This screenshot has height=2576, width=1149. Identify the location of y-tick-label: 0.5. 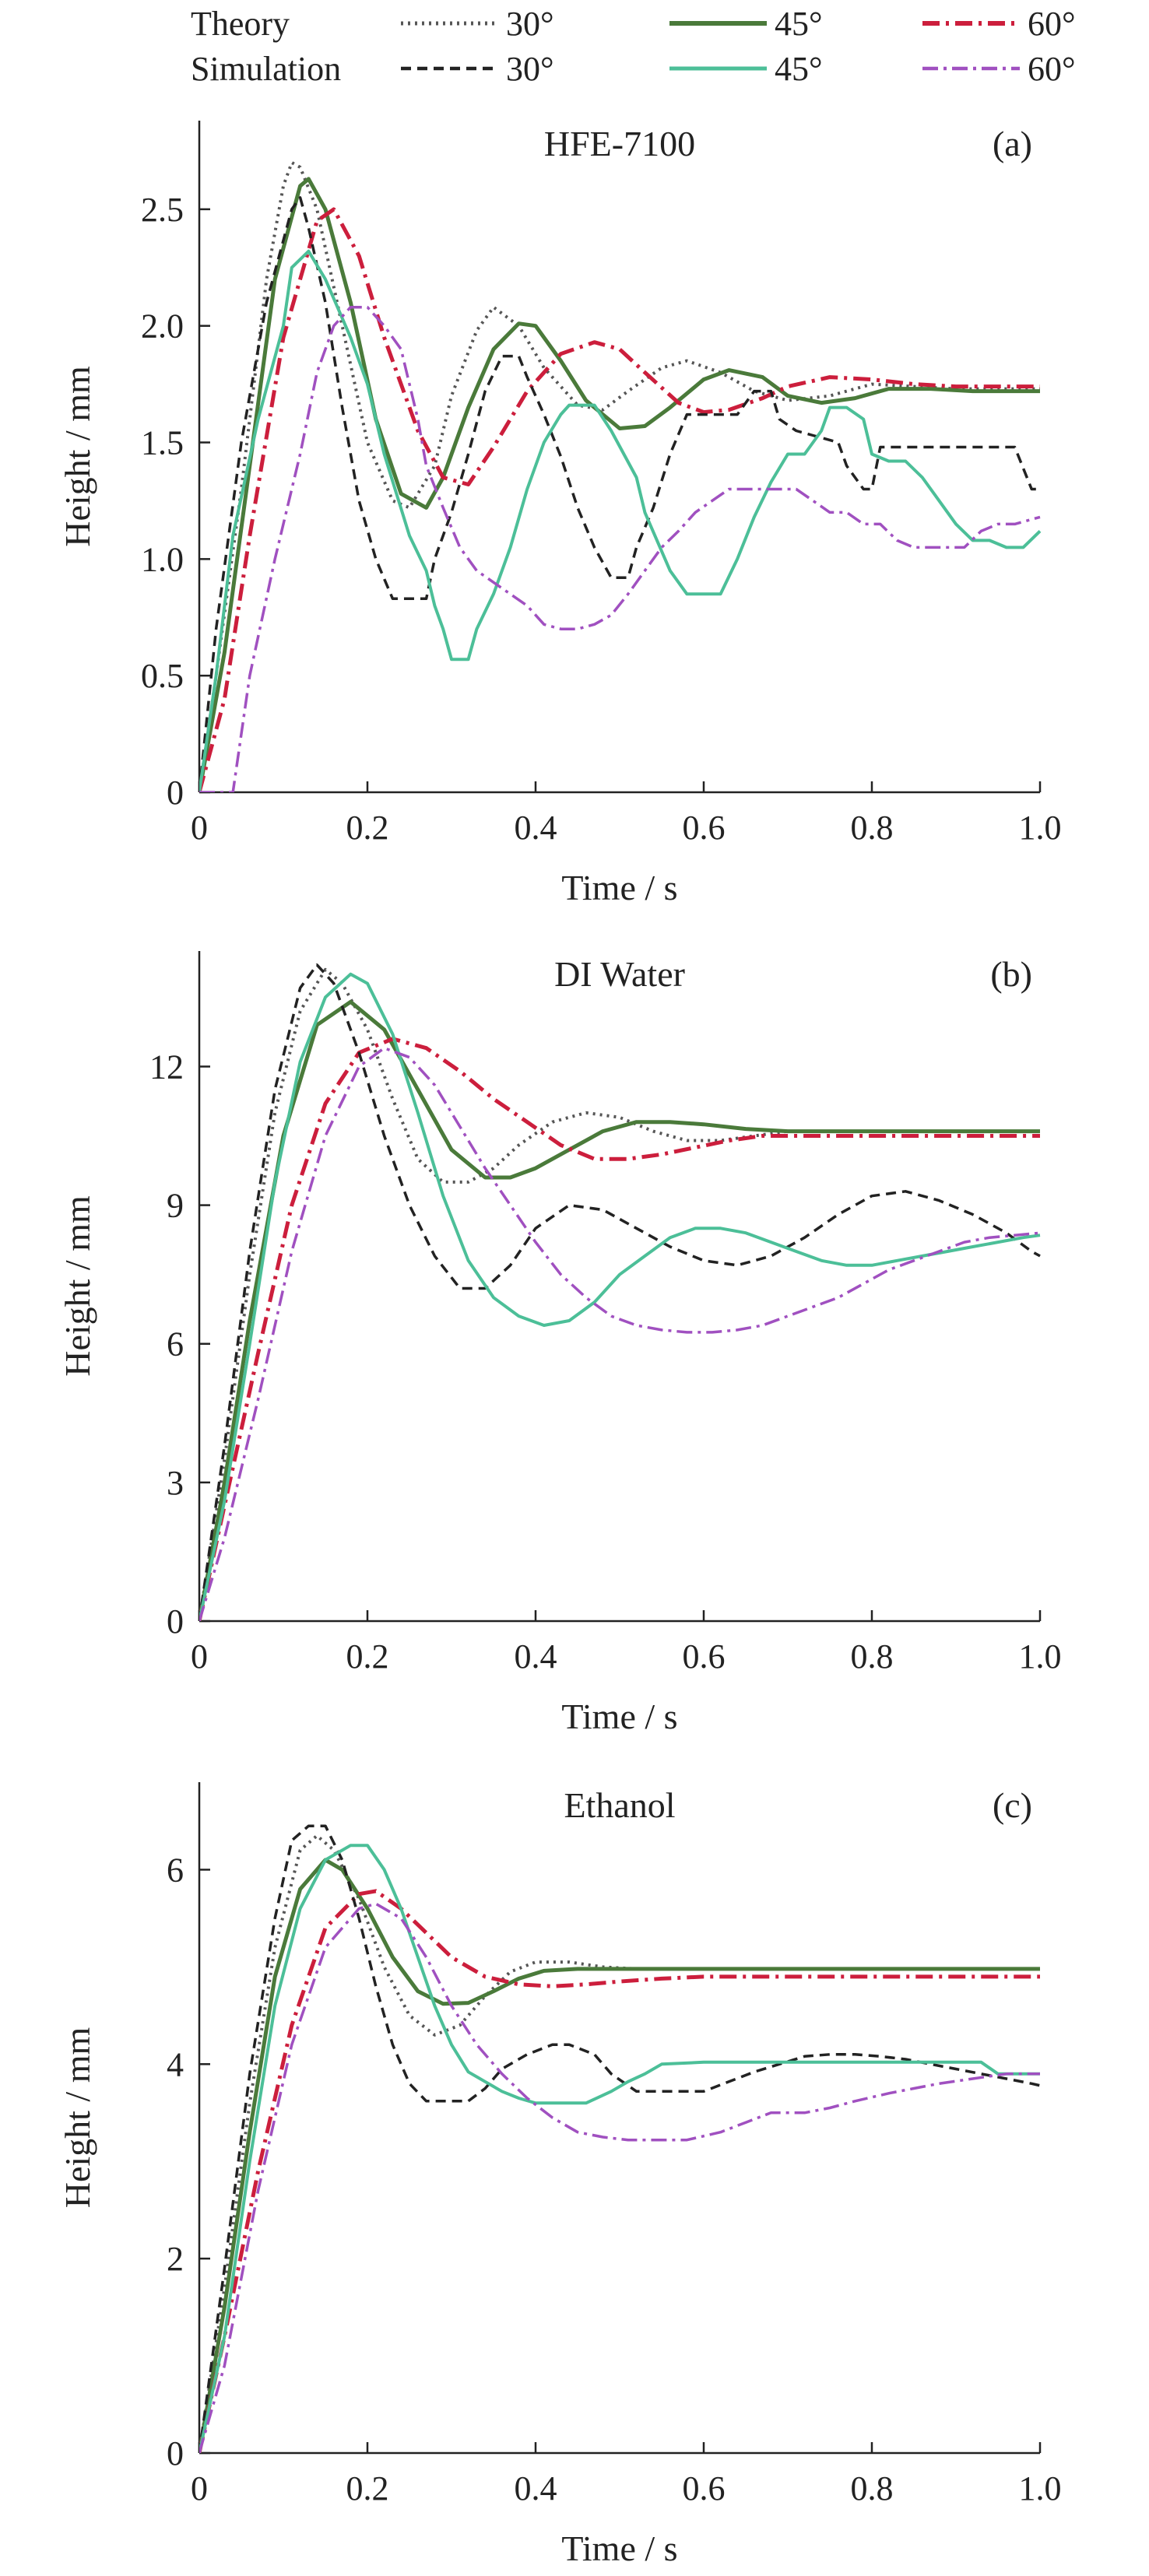
(162, 676).